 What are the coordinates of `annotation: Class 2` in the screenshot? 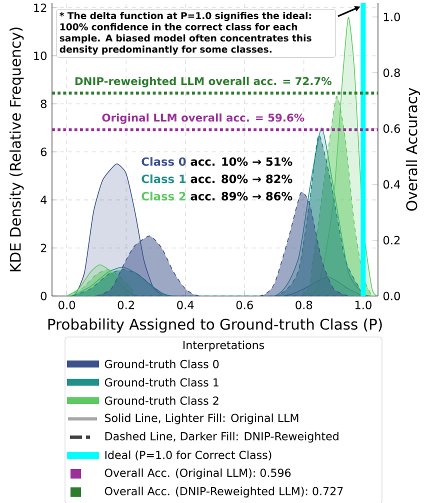 It's located at (164, 196).